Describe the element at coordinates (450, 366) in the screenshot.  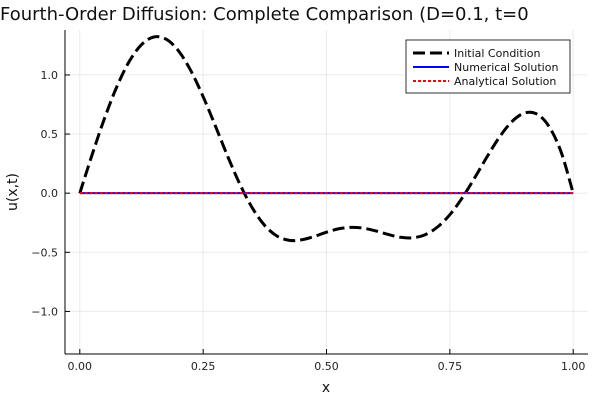
I see `x-tick-label: 0.75` at that location.